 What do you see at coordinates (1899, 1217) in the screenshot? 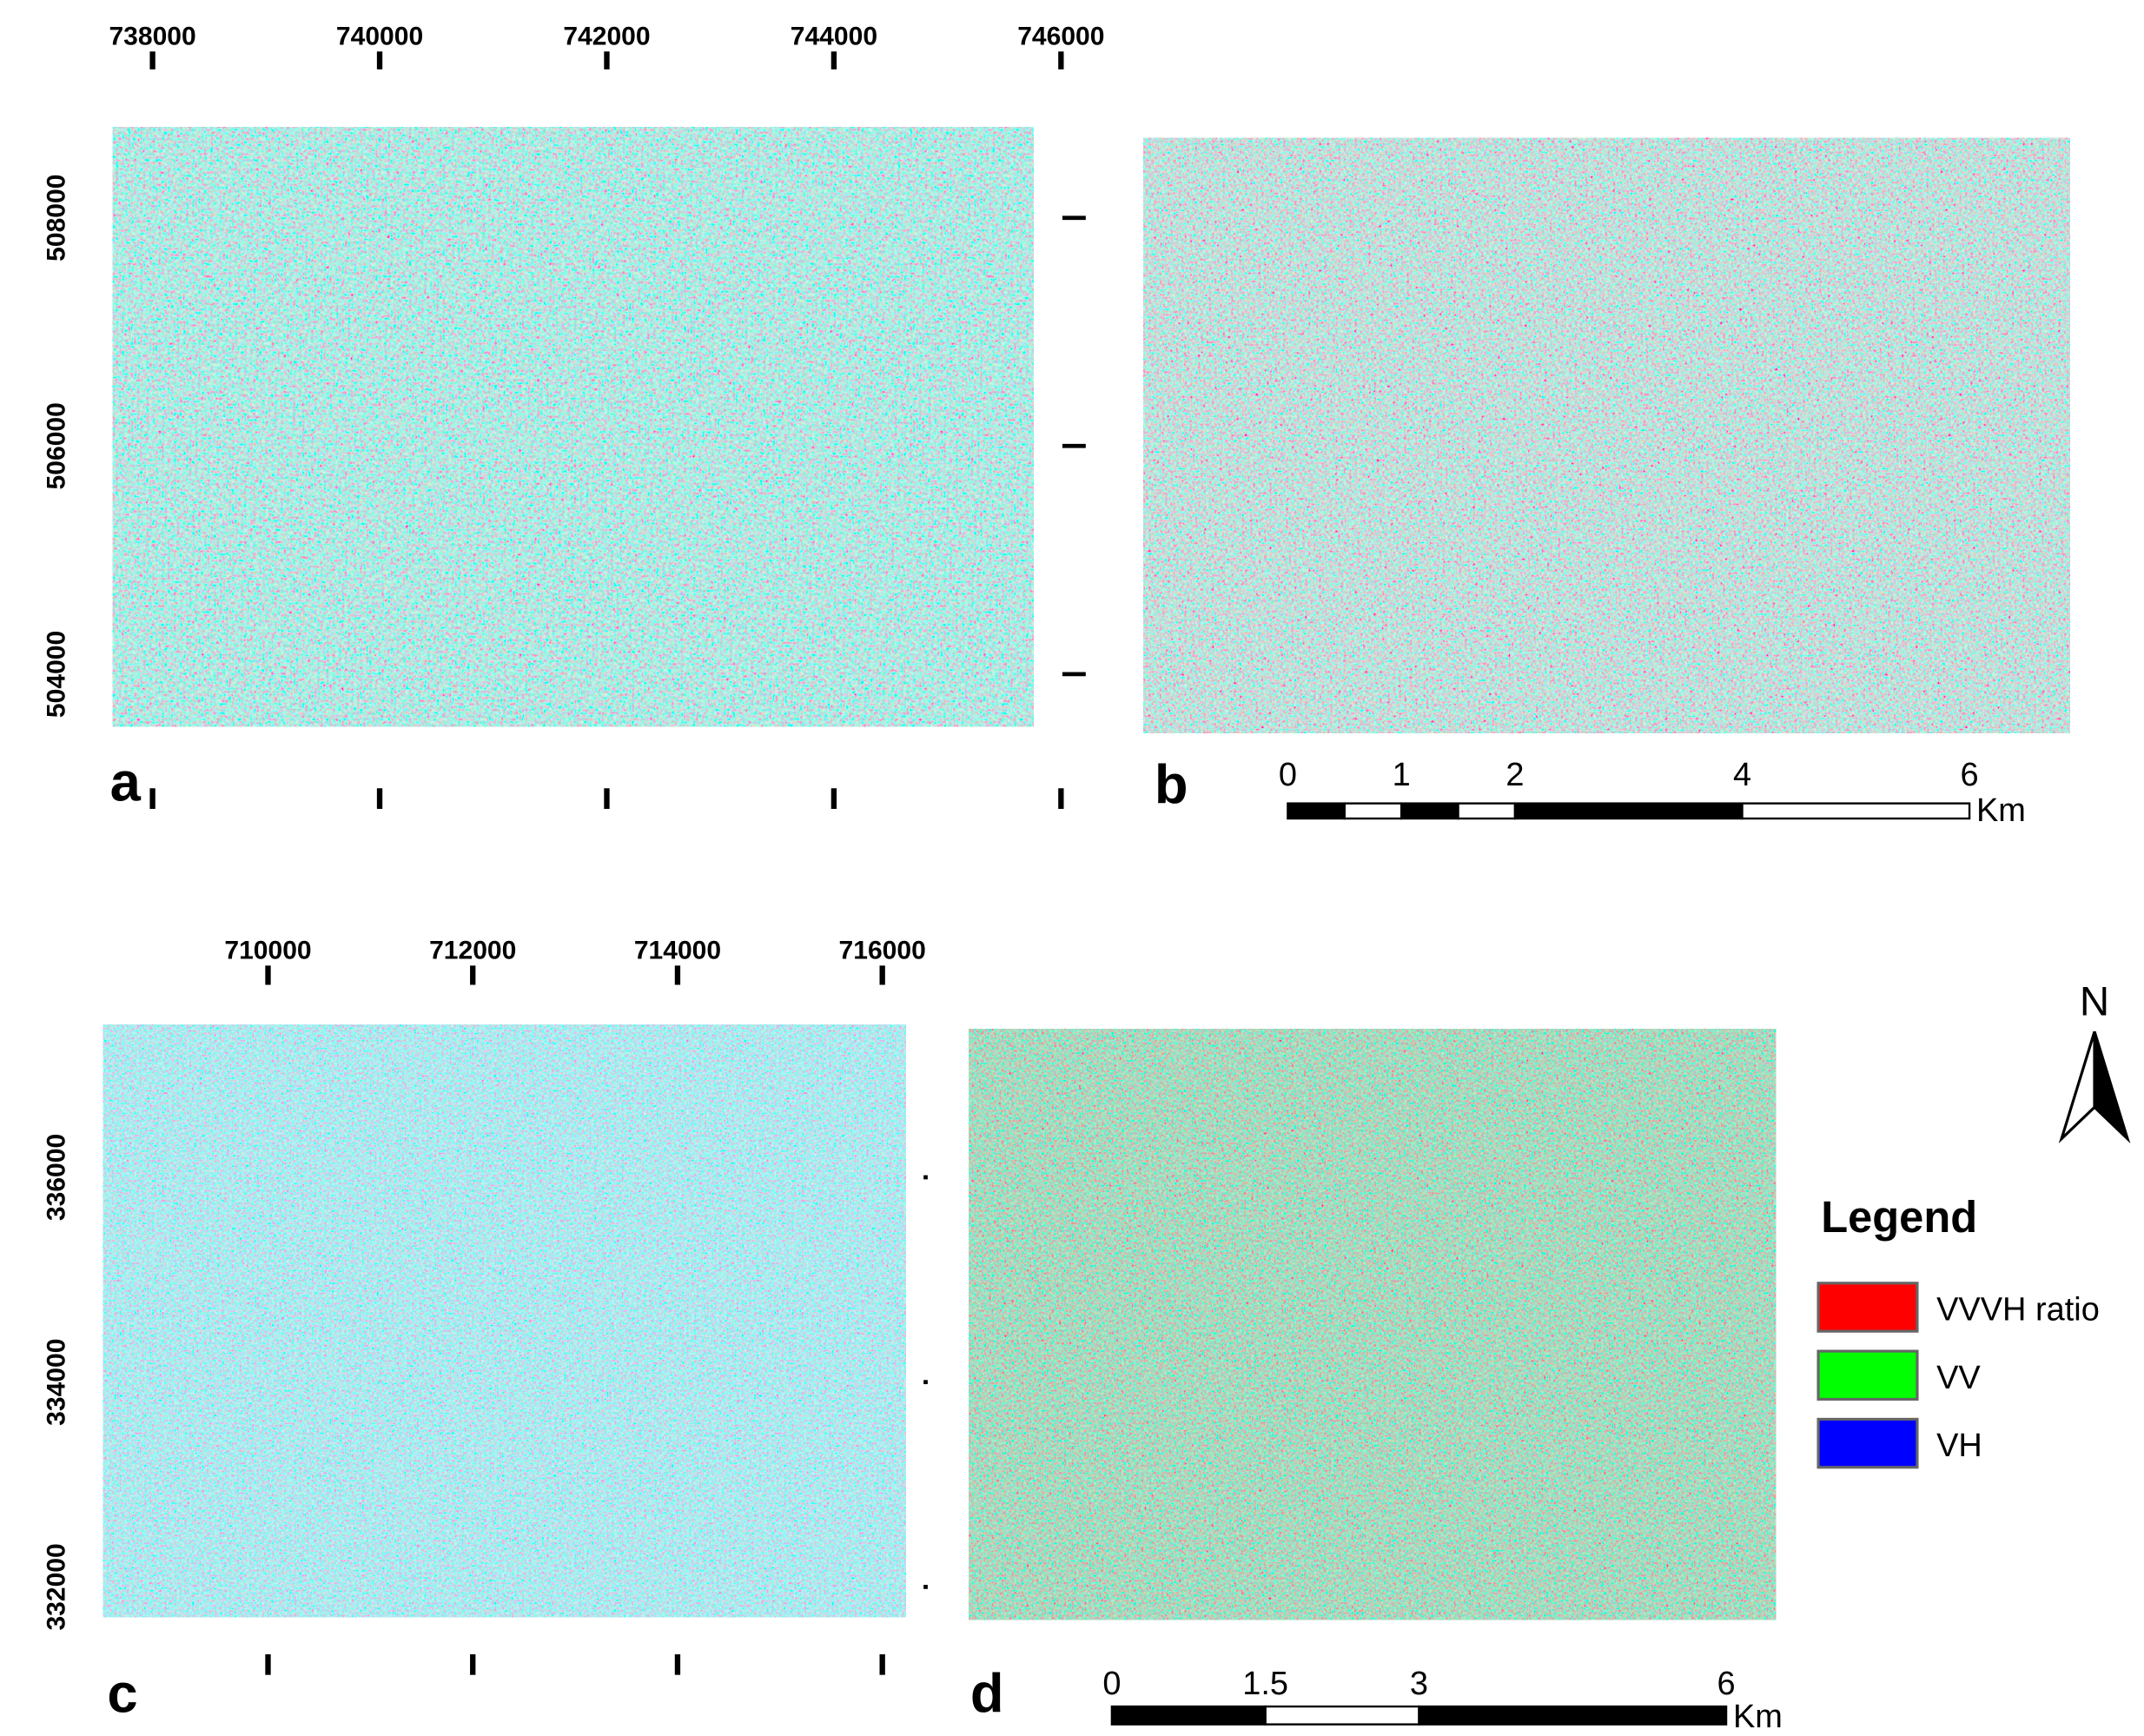
I see `legend-title: Legend` at bounding box center [1899, 1217].